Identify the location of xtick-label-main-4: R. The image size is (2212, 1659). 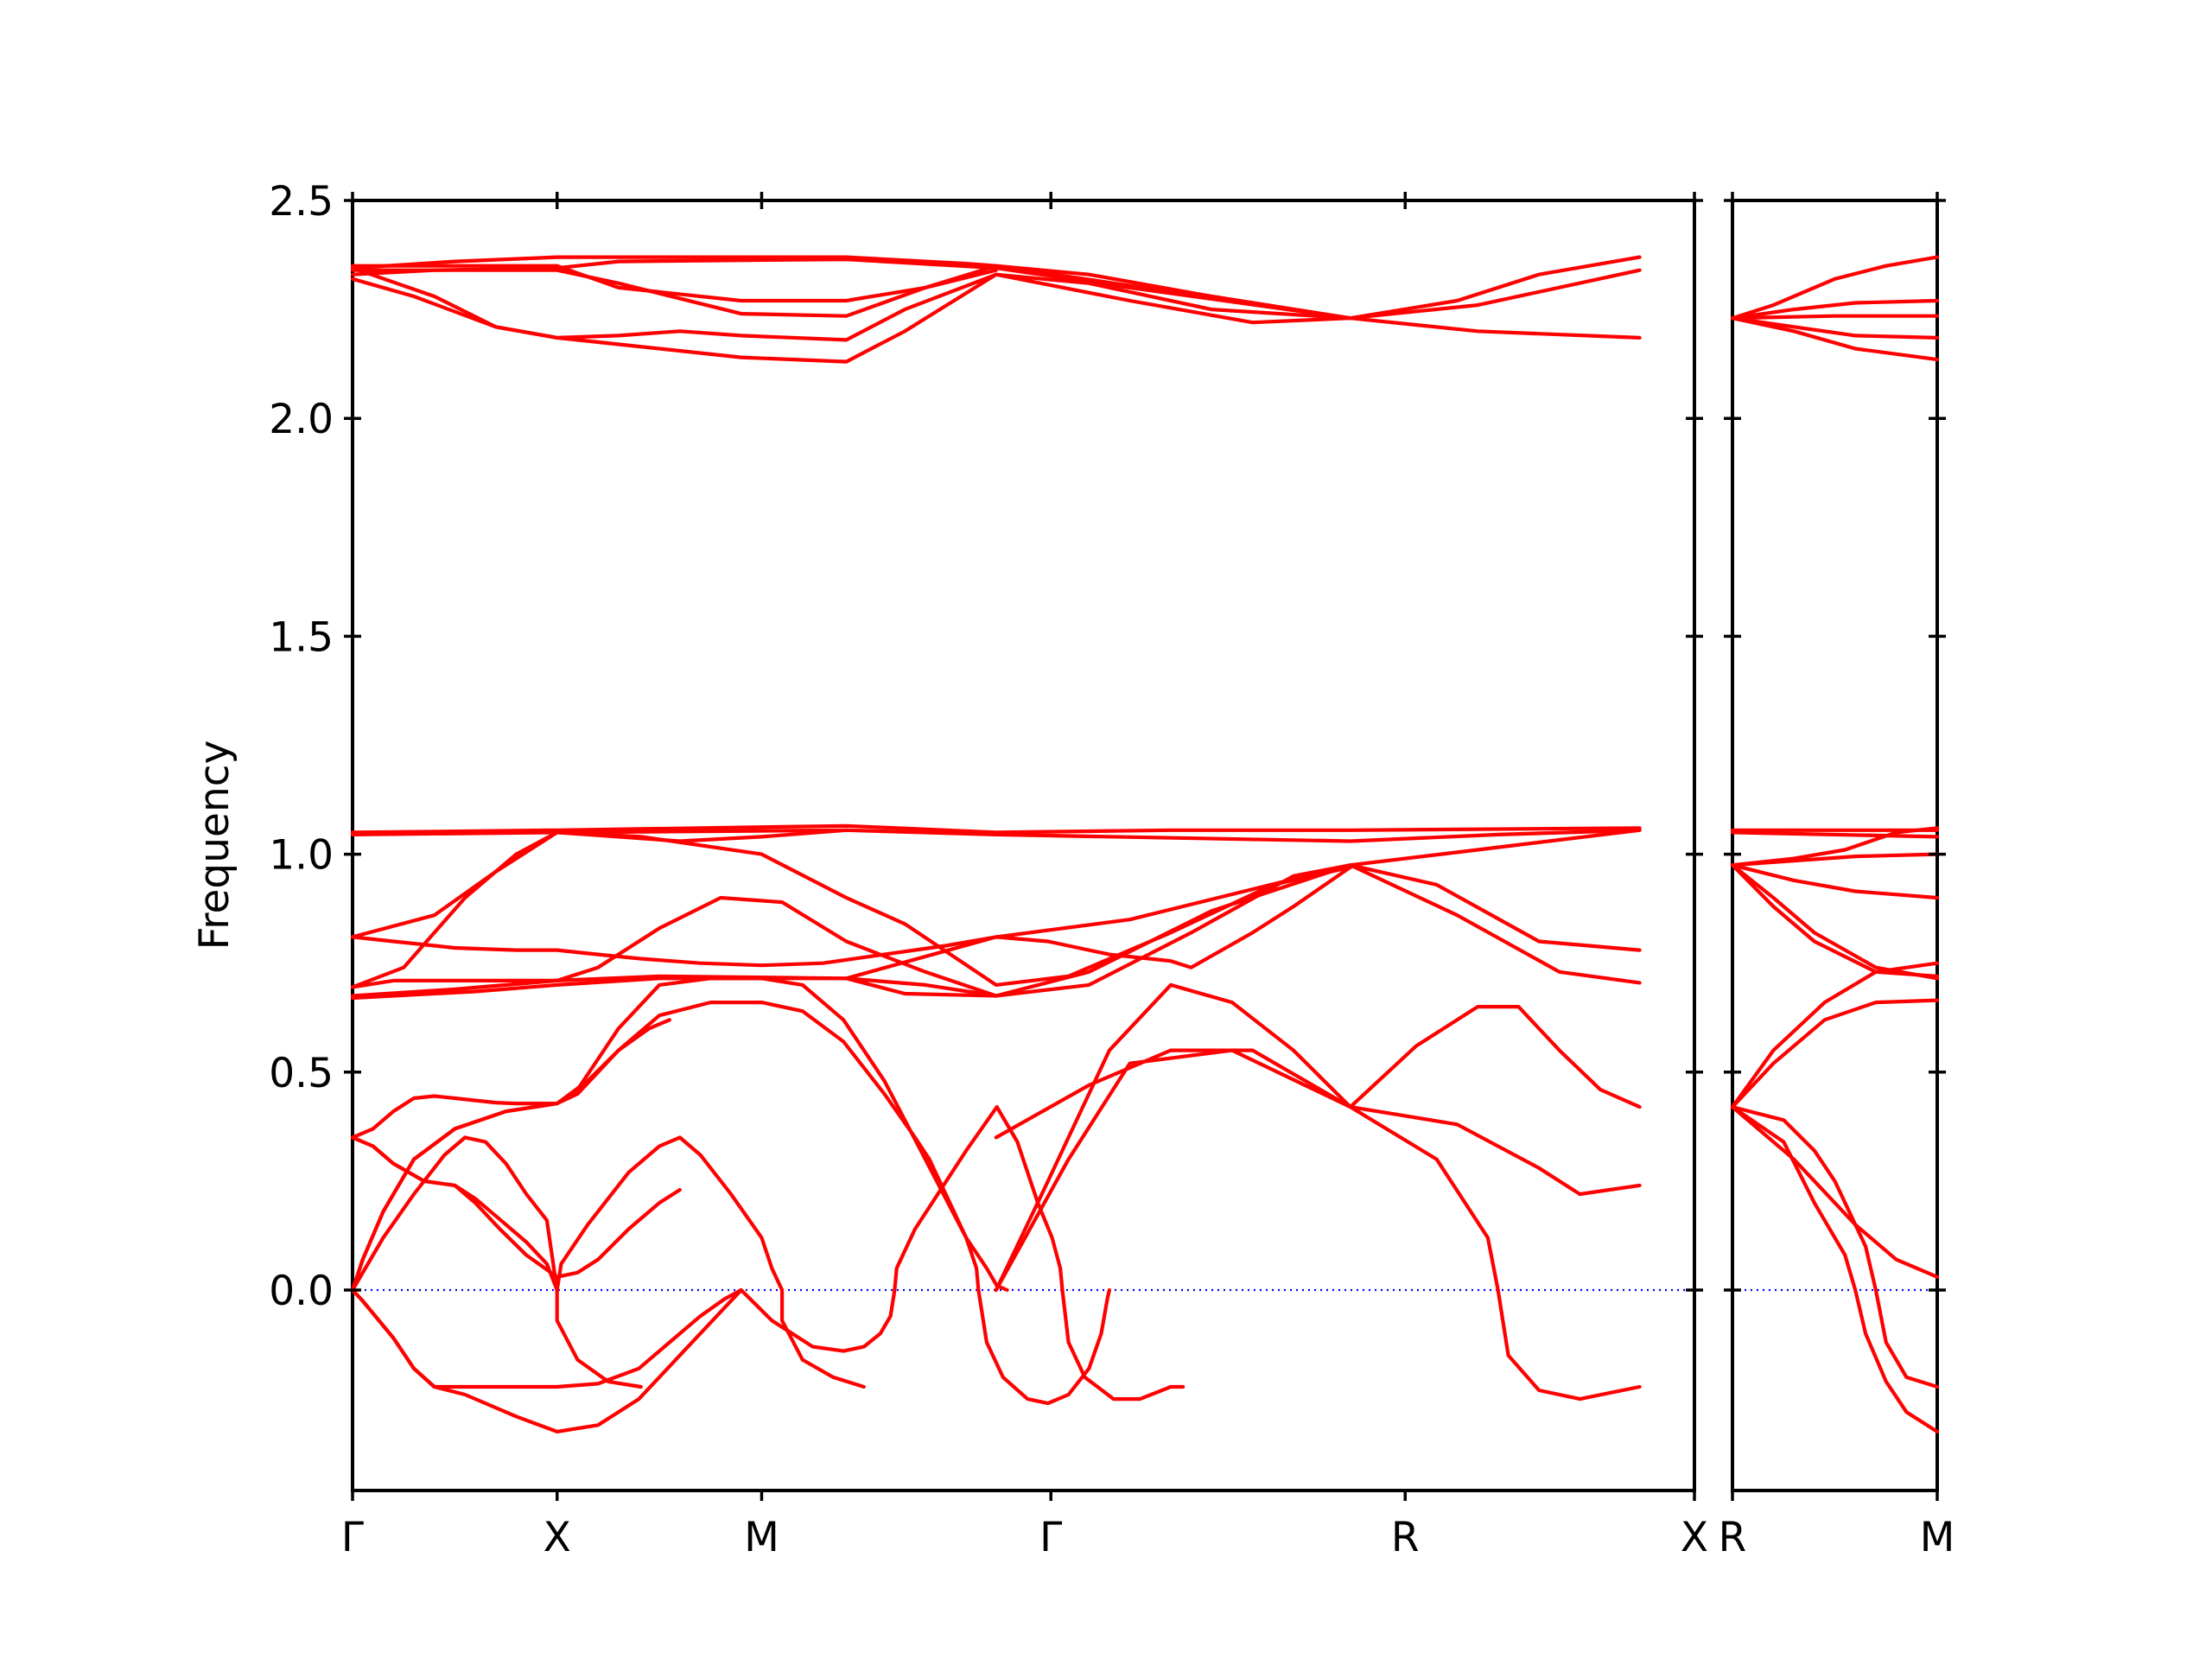
(1405, 1537).